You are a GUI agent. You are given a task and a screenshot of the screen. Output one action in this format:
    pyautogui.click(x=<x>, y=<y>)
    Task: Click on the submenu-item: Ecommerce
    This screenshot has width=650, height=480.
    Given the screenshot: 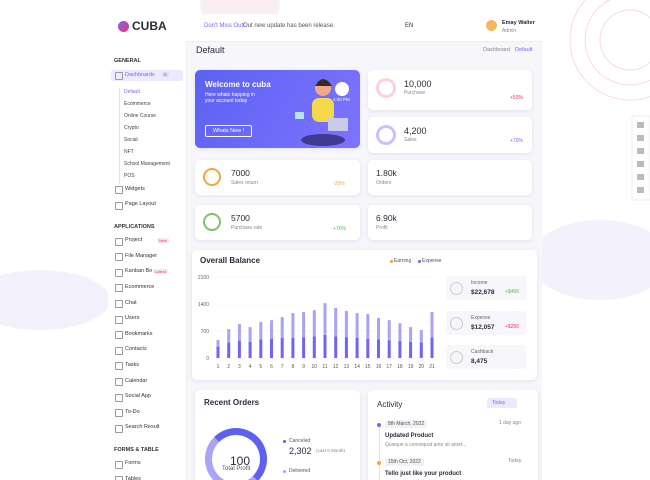 What is the action you would take?
    pyautogui.click(x=137, y=104)
    